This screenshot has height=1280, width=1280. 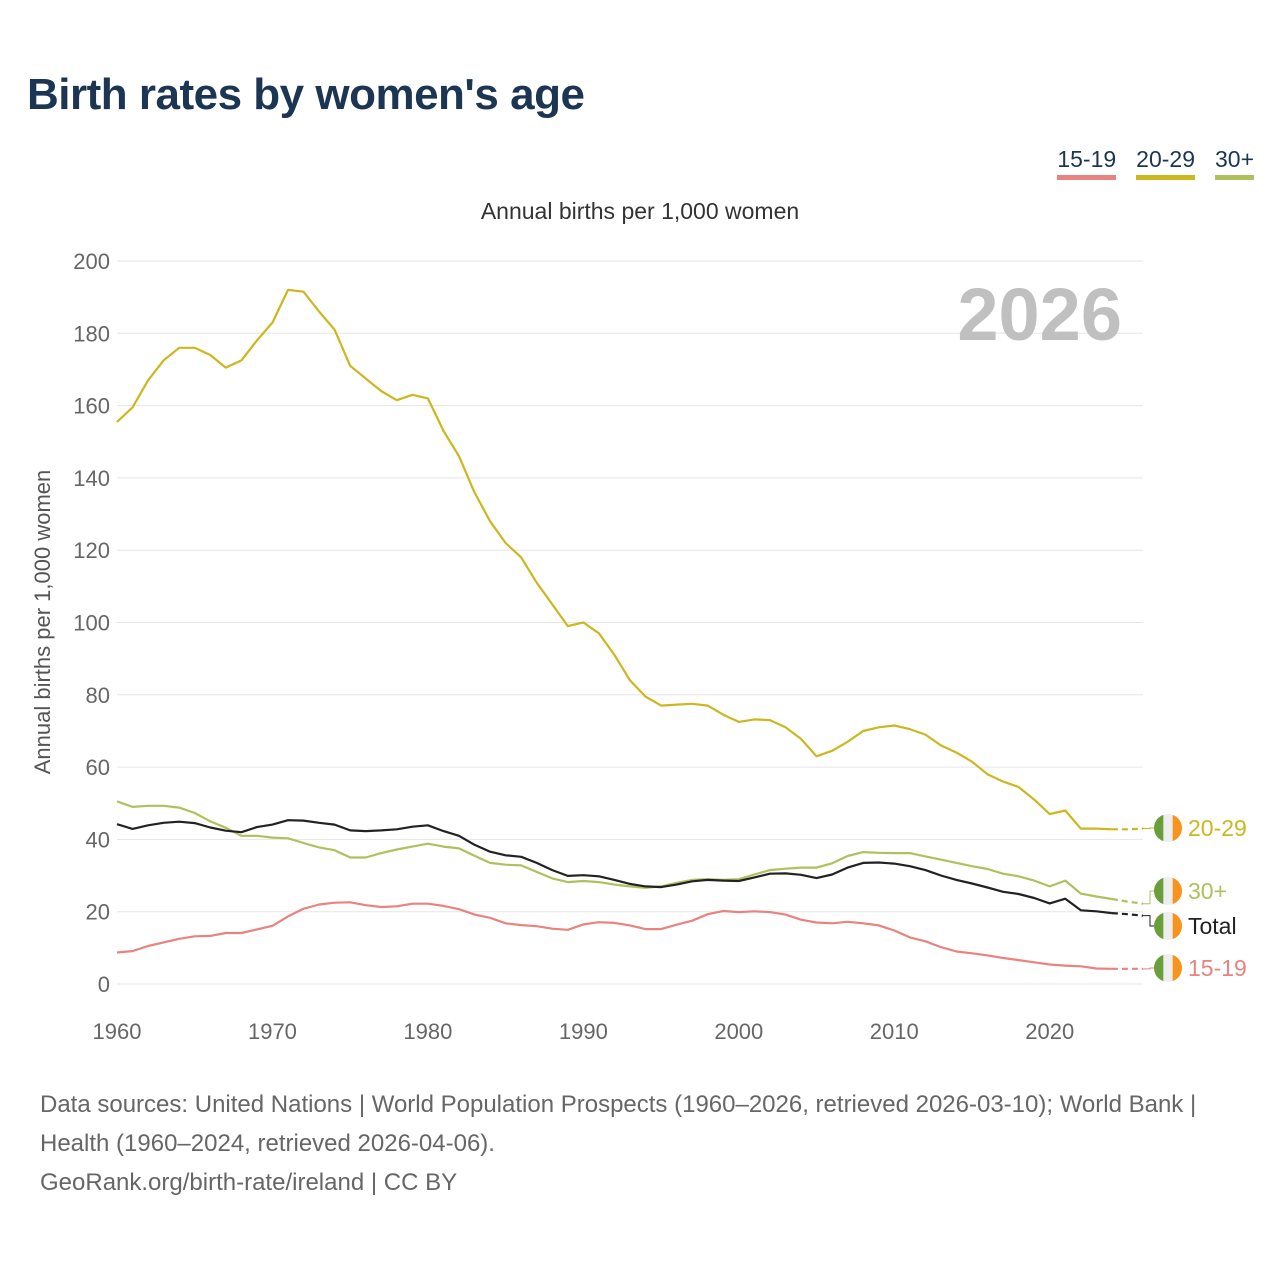 I want to click on y-tick-label: 20, so click(x=98, y=912).